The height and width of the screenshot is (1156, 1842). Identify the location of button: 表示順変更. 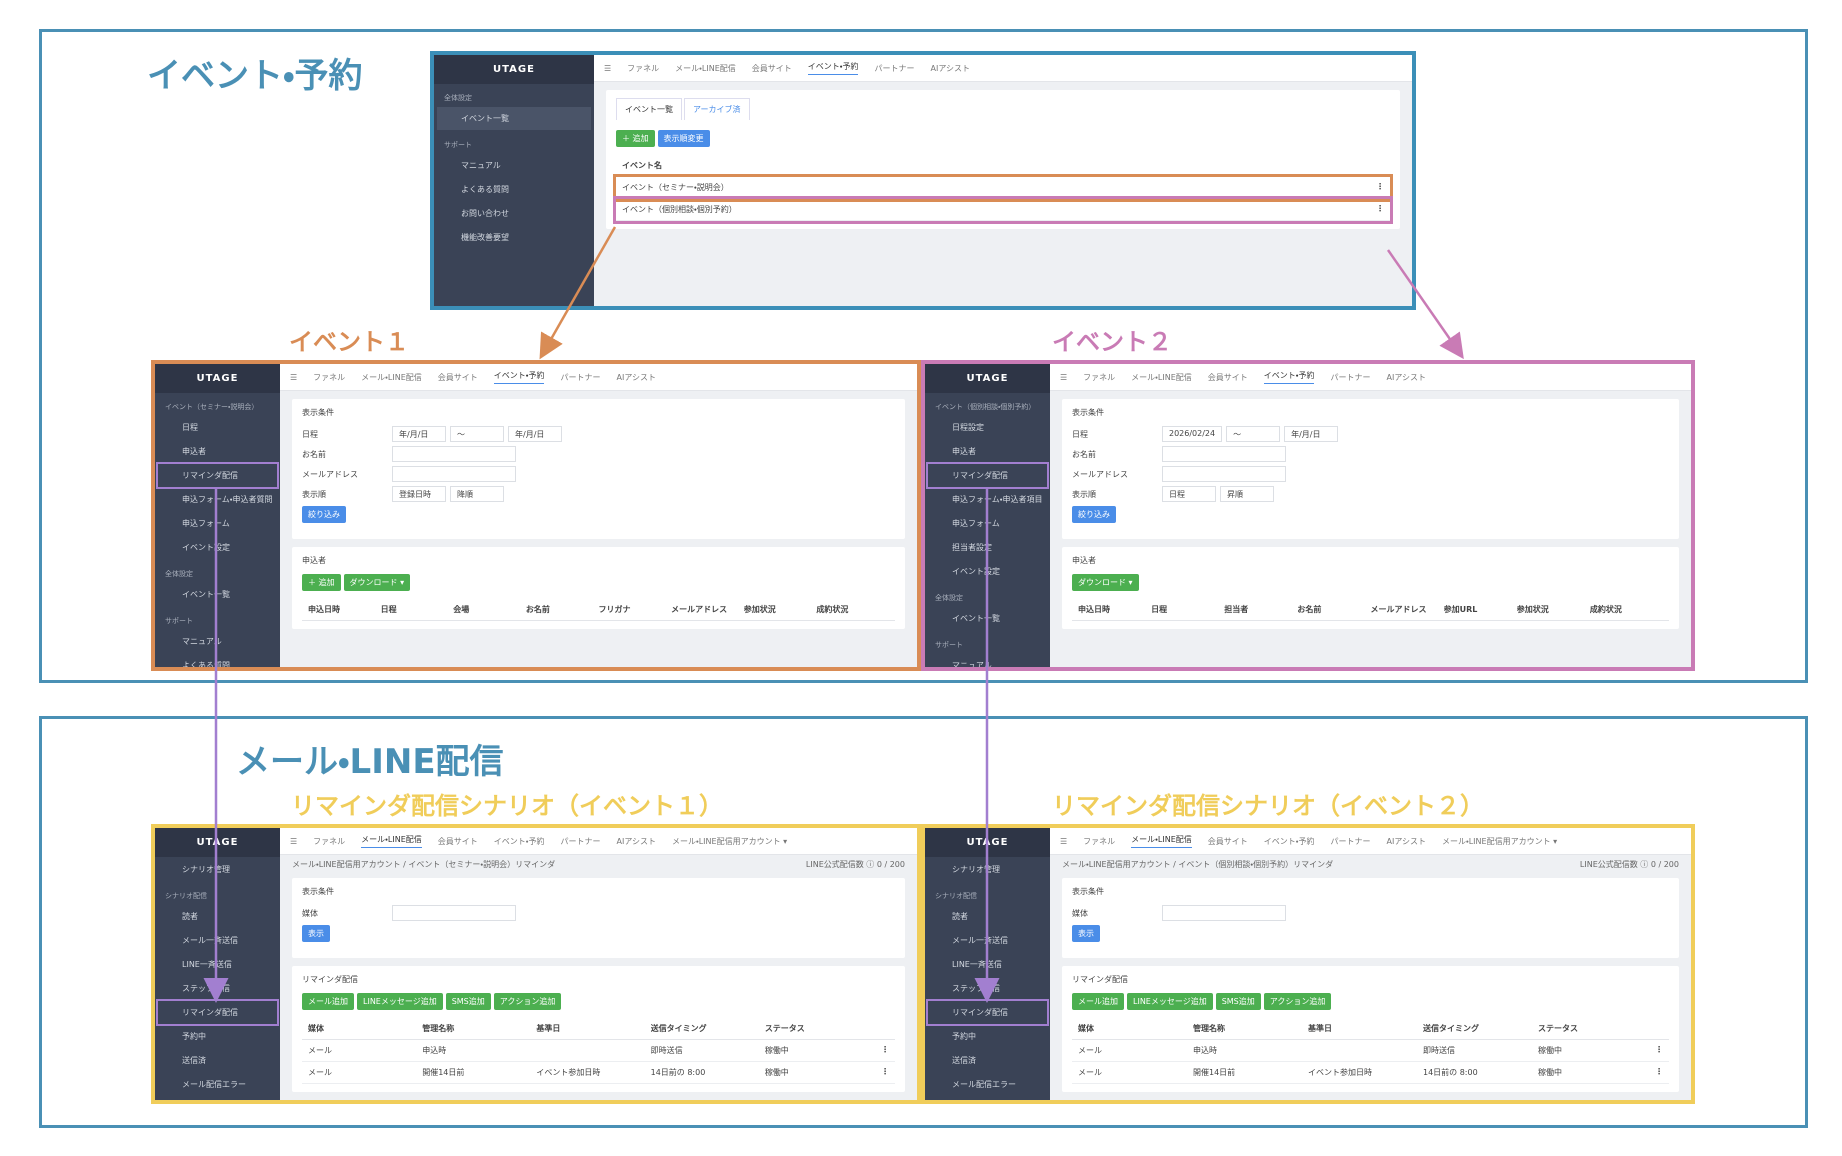
(683, 138).